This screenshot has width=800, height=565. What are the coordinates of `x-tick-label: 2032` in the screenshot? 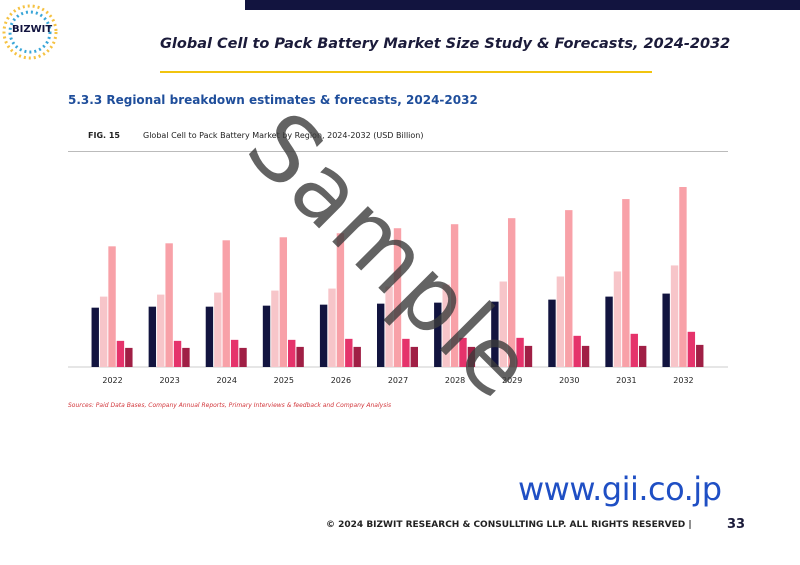 It's located at (683, 380).